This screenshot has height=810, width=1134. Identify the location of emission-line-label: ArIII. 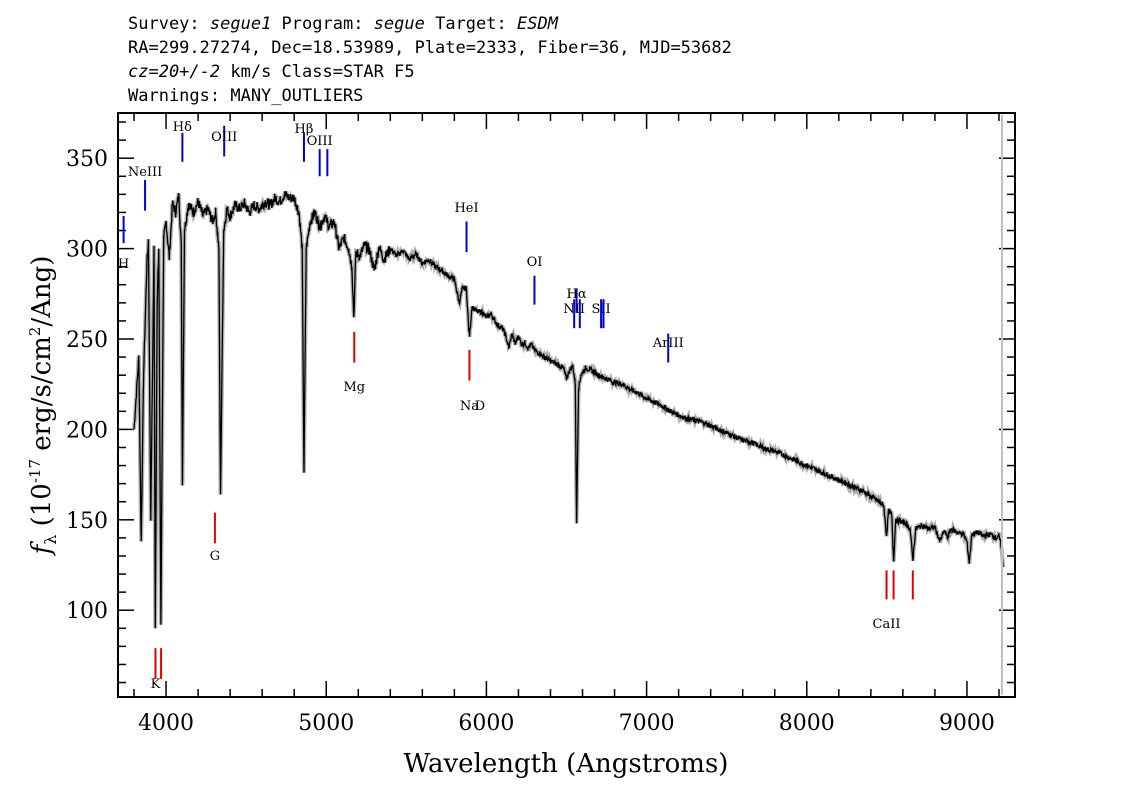
(668, 343).